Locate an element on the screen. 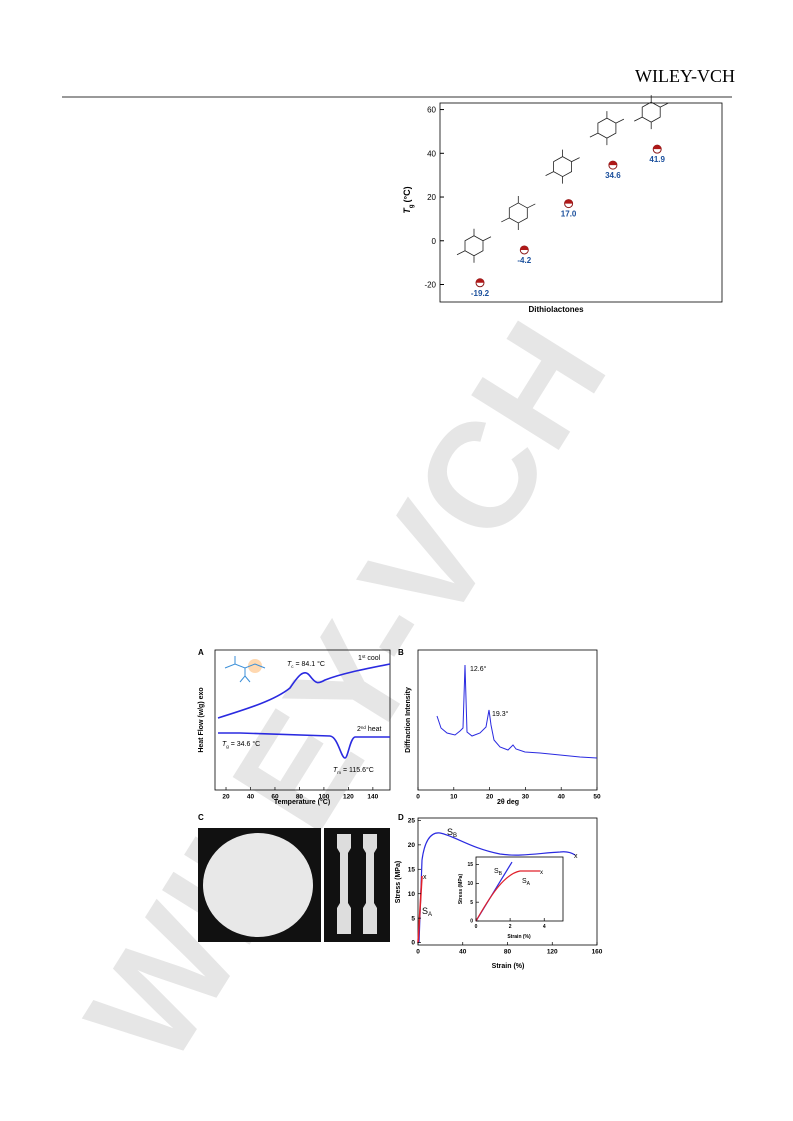 Image resolution: width=793 pixels, height=1121 pixels. label-part: nd is located at coordinates (364, 727).